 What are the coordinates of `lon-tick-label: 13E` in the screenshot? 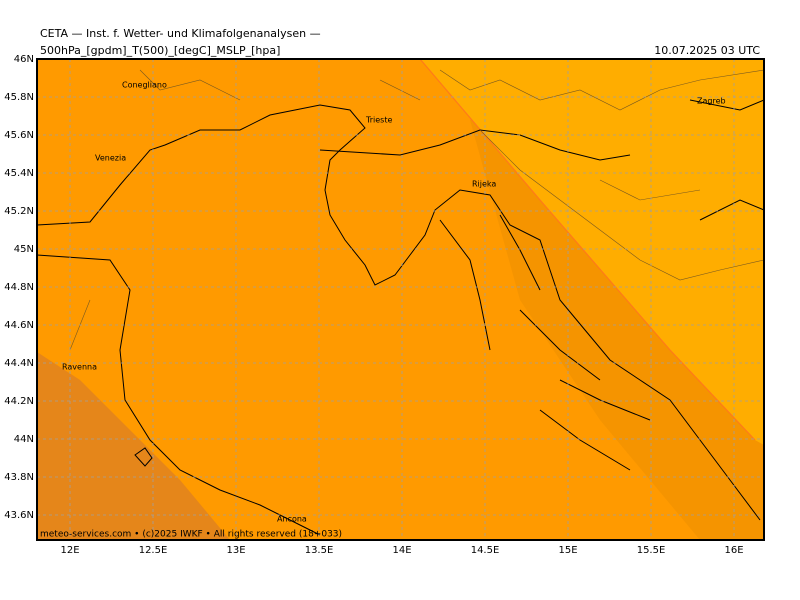 It's located at (235, 550).